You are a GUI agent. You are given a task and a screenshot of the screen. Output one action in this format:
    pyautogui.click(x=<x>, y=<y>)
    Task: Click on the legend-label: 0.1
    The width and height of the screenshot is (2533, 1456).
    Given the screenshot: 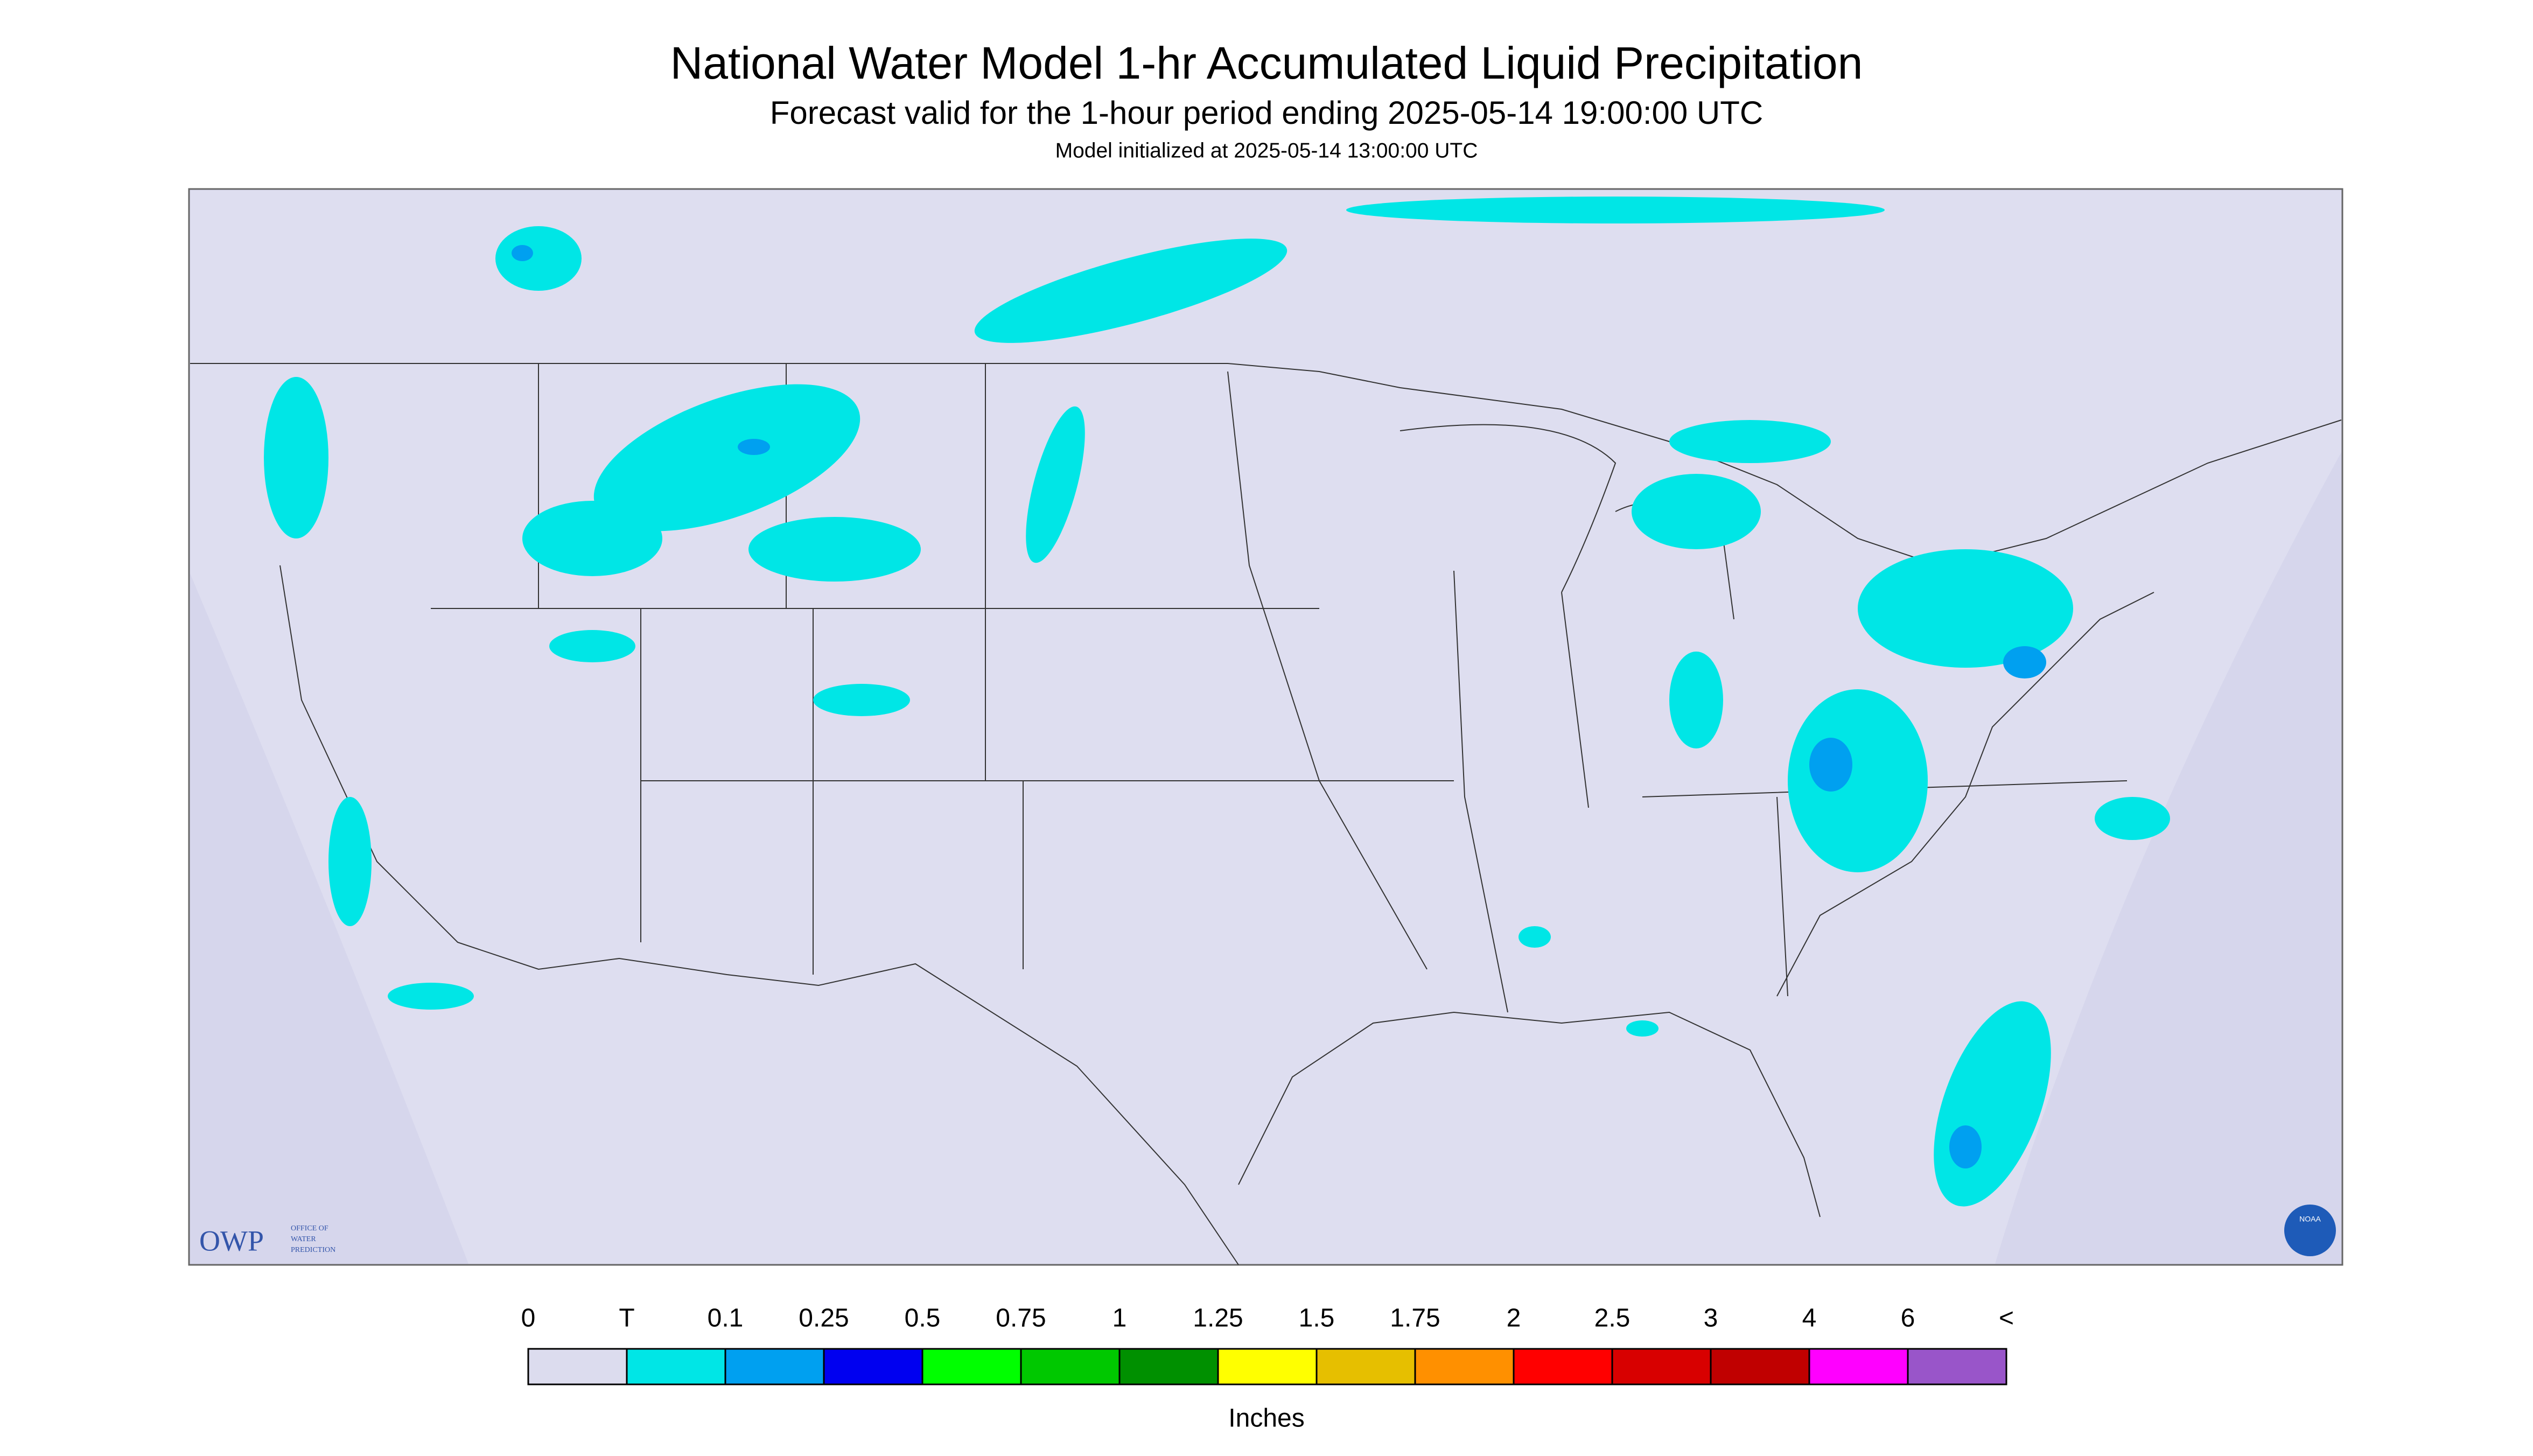 What is the action you would take?
    pyautogui.click(x=726, y=1318)
    